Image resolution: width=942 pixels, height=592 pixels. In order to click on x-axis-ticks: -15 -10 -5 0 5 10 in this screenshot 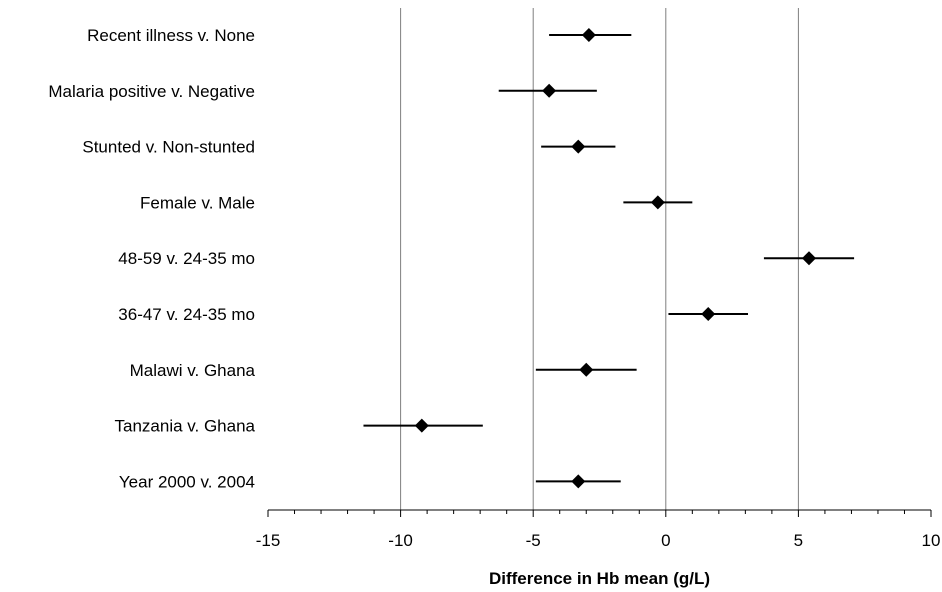, I will do `click(598, 530)`.